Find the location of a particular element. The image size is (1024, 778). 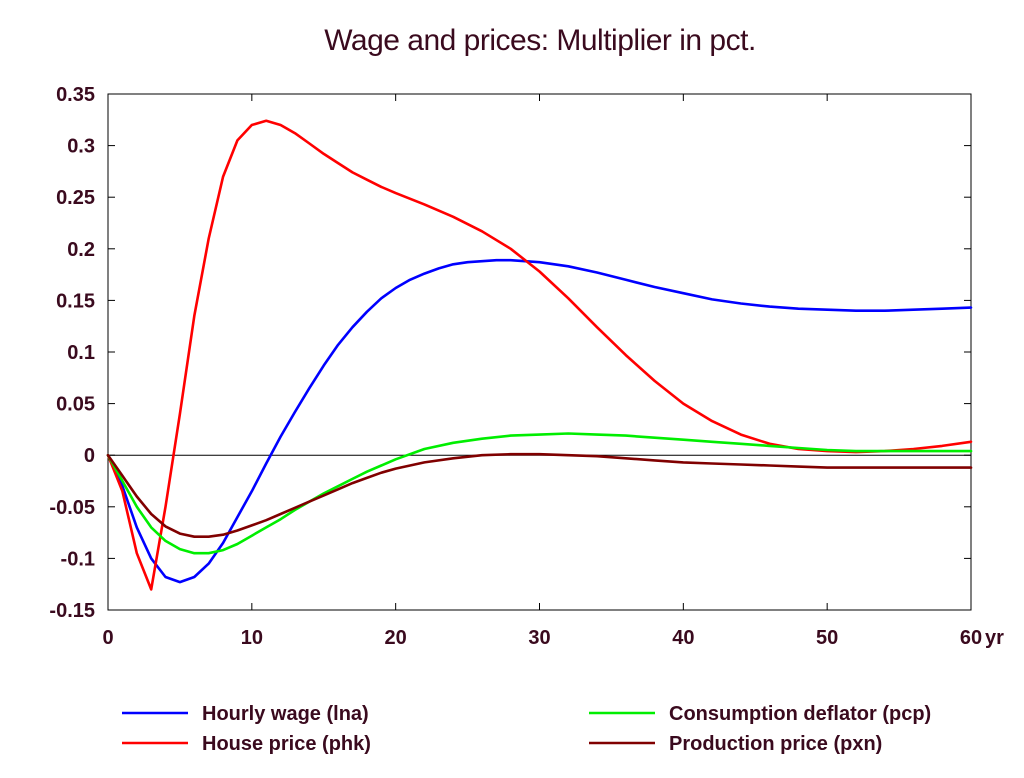

legend-label-2: Consumption deflator (pcp) is located at coordinates (800, 714).